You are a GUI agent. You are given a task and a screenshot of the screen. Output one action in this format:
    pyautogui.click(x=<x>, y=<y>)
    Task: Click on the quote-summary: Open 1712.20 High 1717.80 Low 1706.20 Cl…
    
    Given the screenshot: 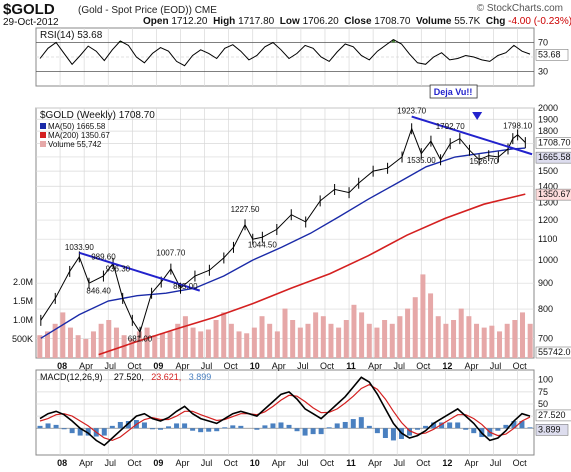 What is the action you would take?
    pyautogui.click(x=357, y=21)
    